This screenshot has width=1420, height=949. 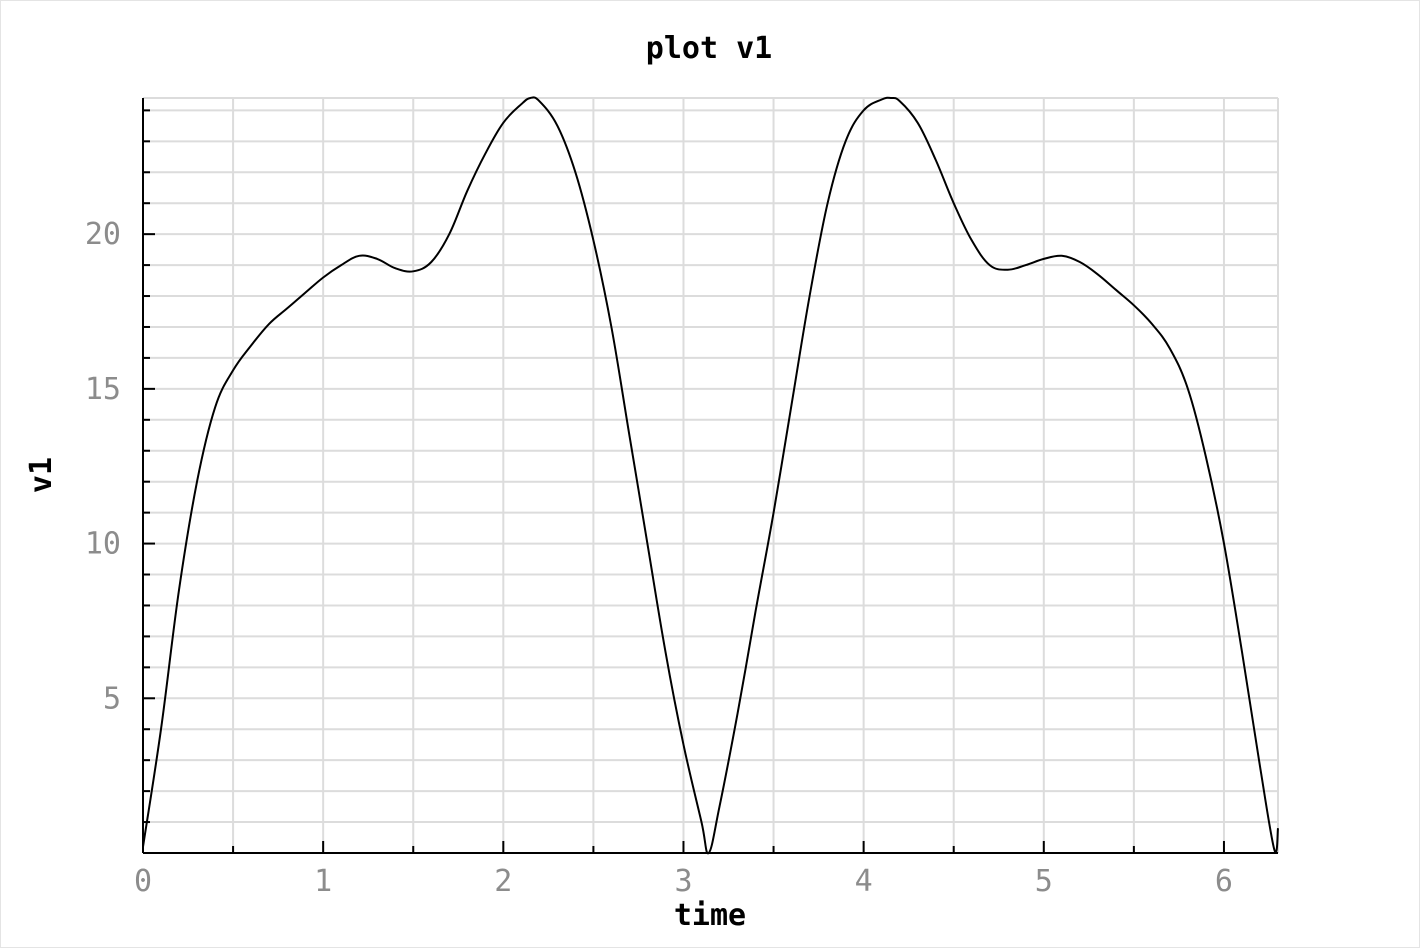 I want to click on x-axis-label: time, so click(x=710, y=915).